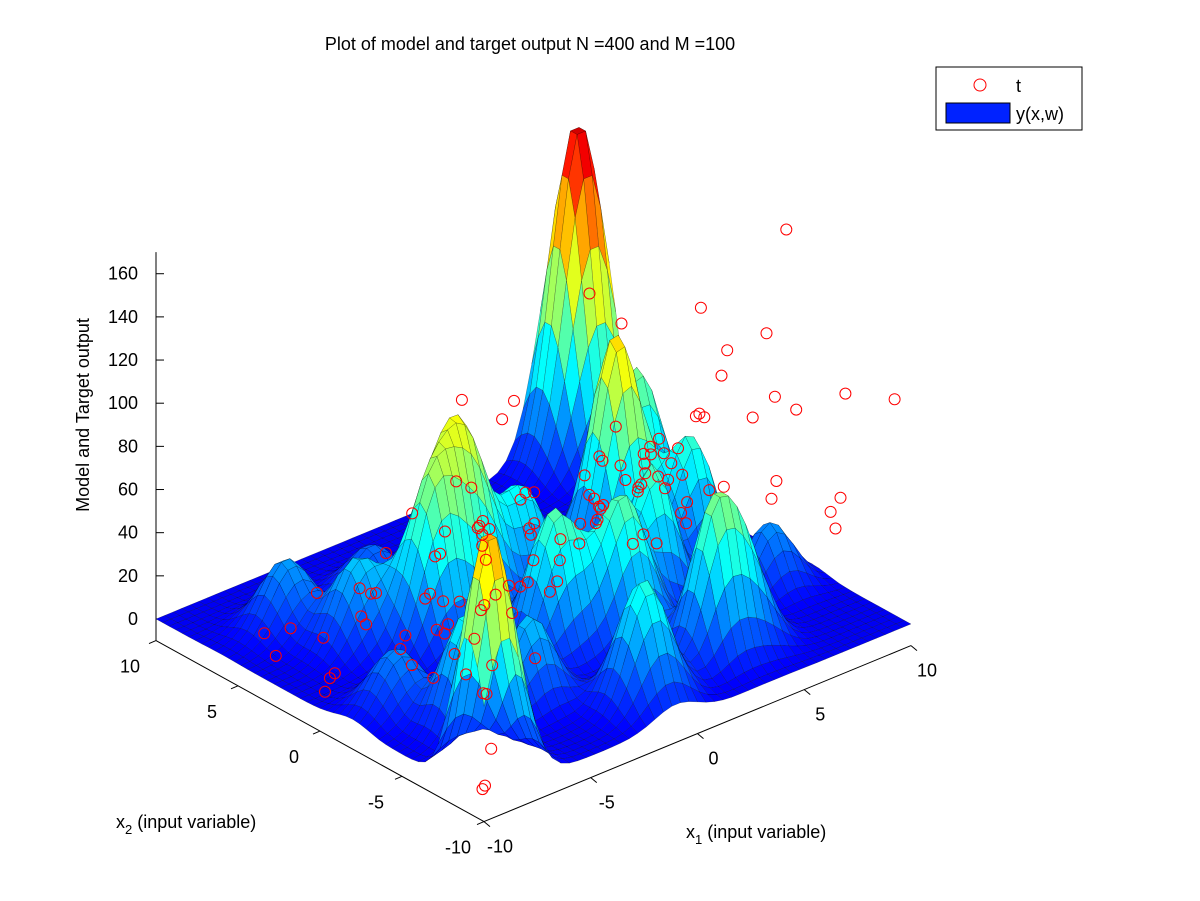 The height and width of the screenshot is (901, 1200). What do you see at coordinates (698, 839) in the screenshot?
I see `x1-axis-label-sub: 1` at bounding box center [698, 839].